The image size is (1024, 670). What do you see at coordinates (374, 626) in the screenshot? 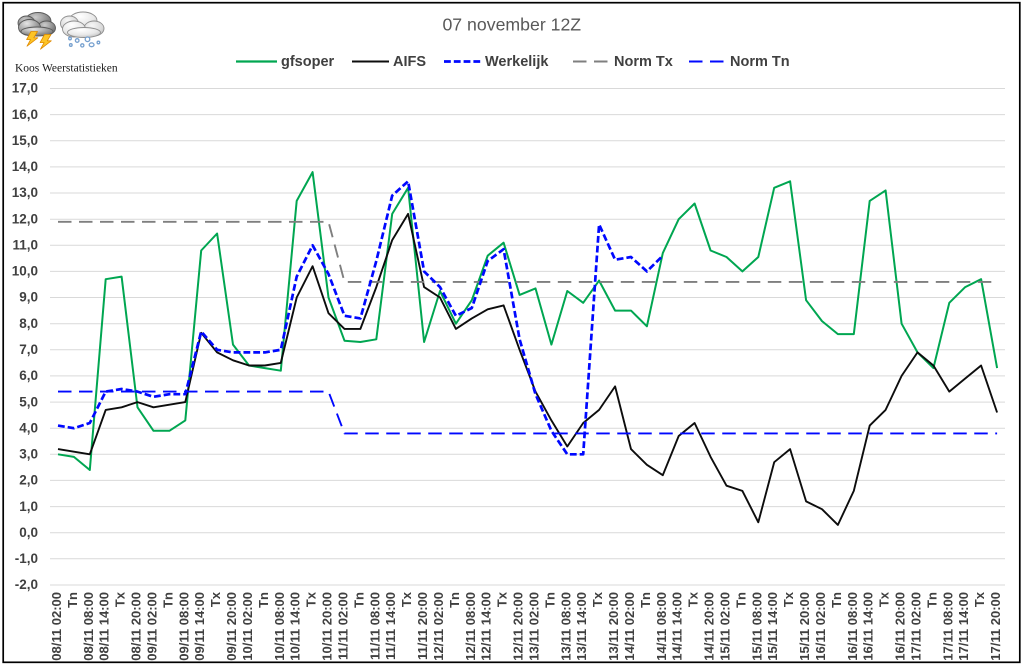
I see `svg-text: 11/11 08:00` at bounding box center [374, 626].